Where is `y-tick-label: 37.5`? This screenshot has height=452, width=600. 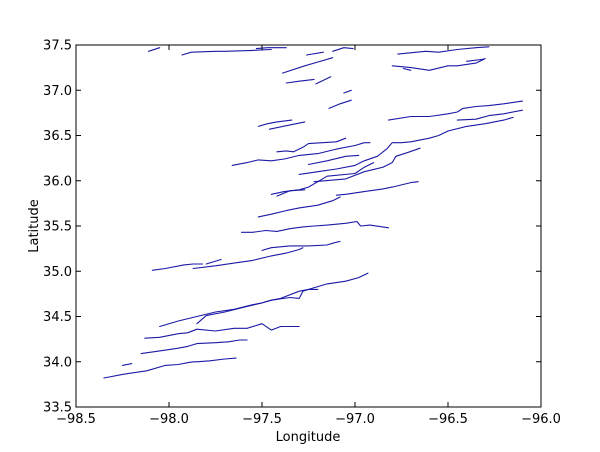 y-tick-label: 37.5 is located at coordinates (57, 46).